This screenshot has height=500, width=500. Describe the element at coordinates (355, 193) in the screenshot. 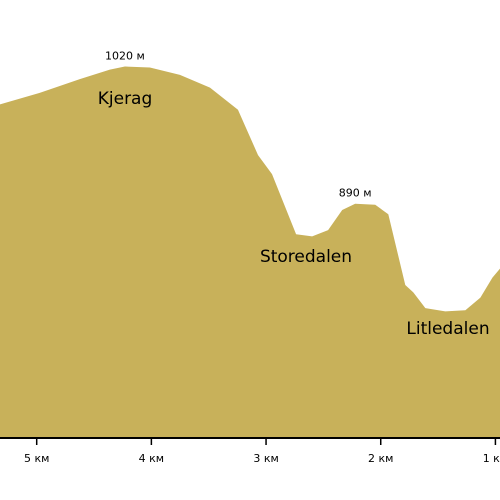

I see `peak-label: 890 м` at that location.